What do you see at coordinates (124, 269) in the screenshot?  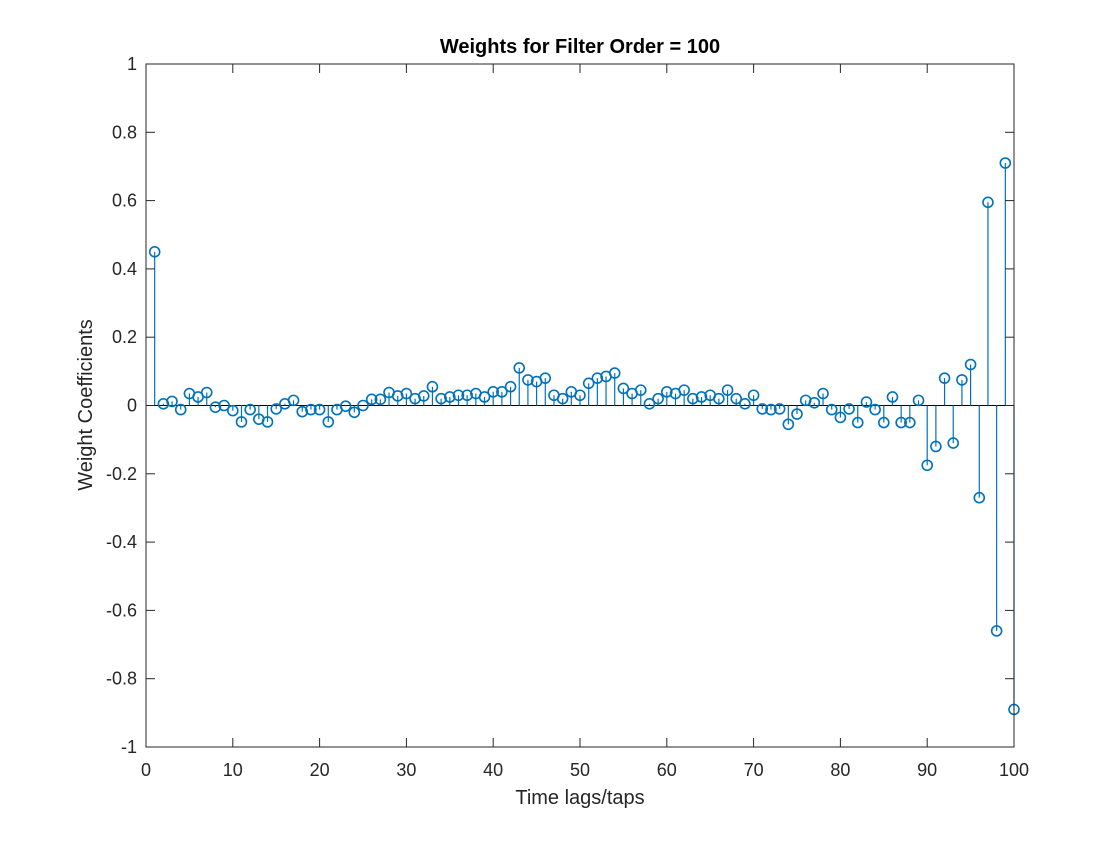 I see `y-tick-label: 0.4` at bounding box center [124, 269].